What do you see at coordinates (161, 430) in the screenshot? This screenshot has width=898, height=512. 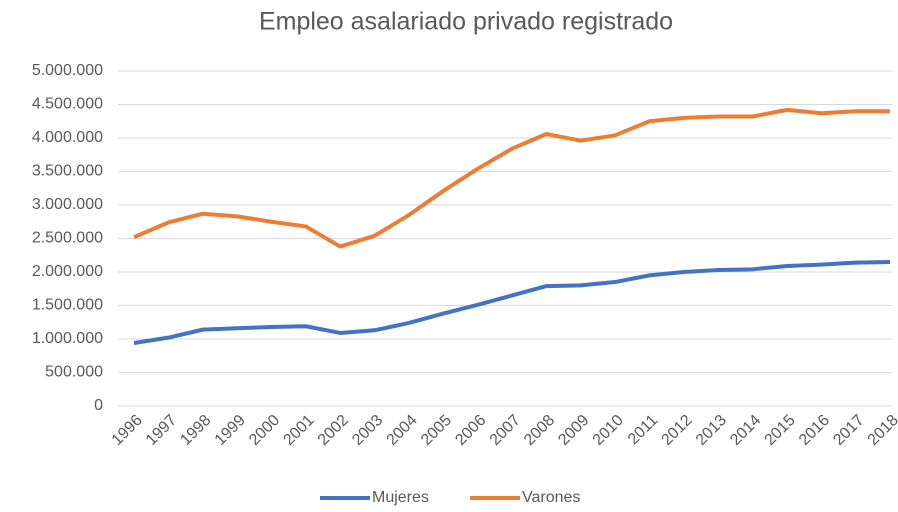 I see `x-tick-label: 1997` at bounding box center [161, 430].